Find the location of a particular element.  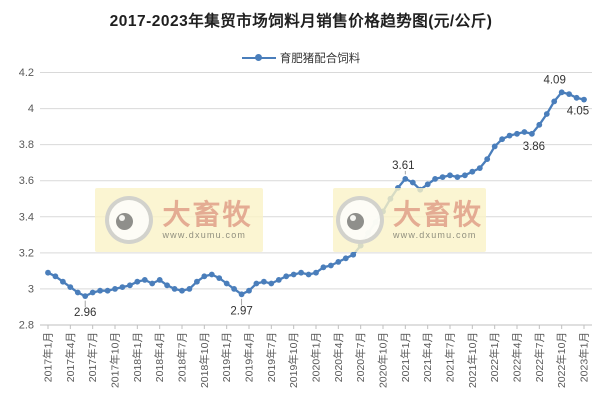

x-tick-label: 2017年10月 is located at coordinates (115, 360).